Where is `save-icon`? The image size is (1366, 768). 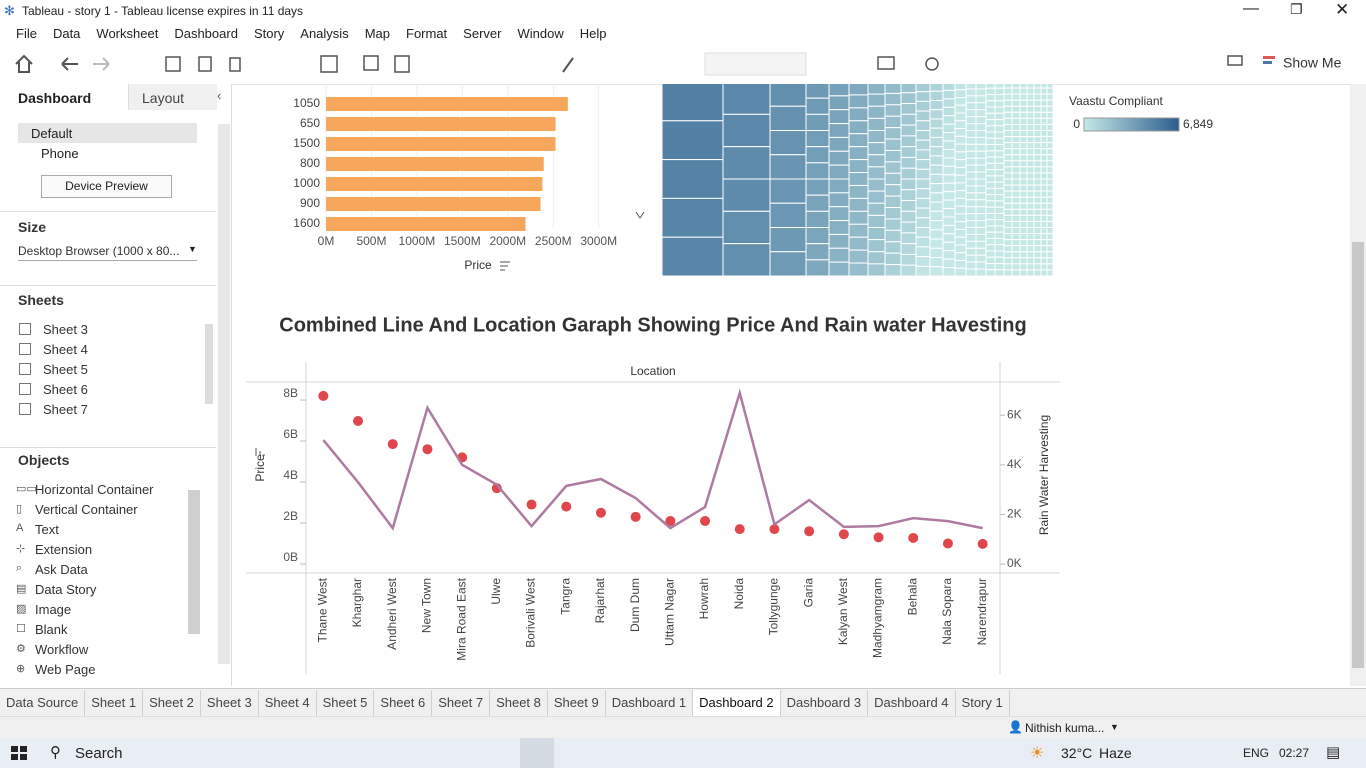 save-icon is located at coordinates (173, 64).